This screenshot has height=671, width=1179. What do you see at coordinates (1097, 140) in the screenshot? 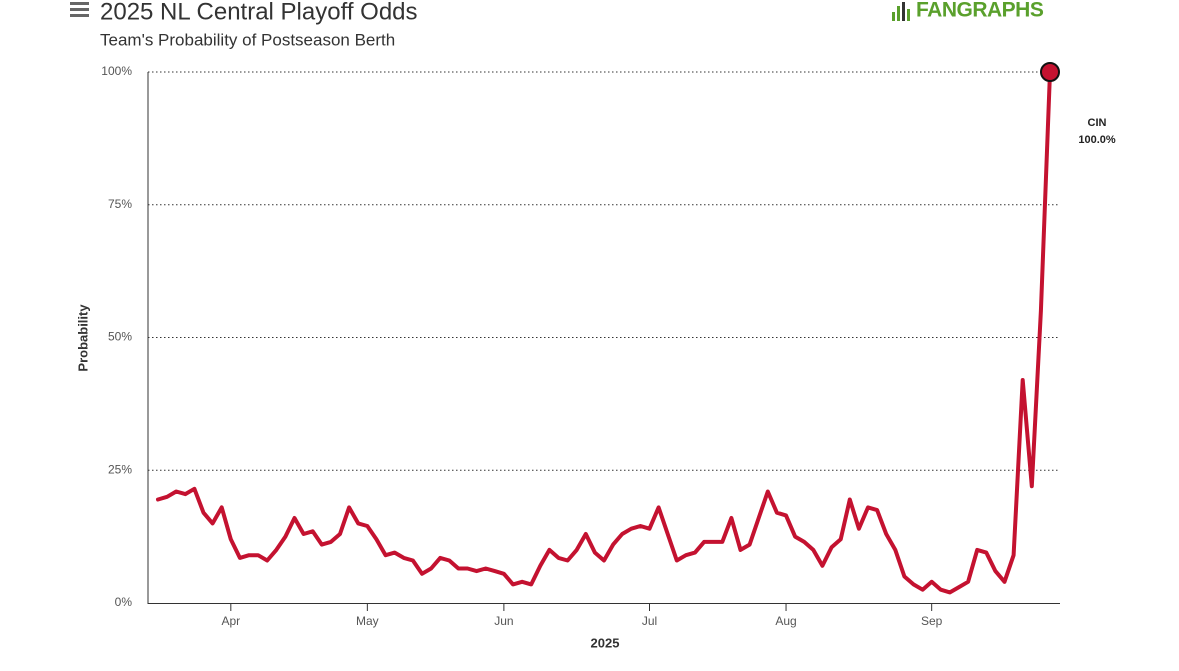
I see `data-label: 100.0%` at bounding box center [1097, 140].